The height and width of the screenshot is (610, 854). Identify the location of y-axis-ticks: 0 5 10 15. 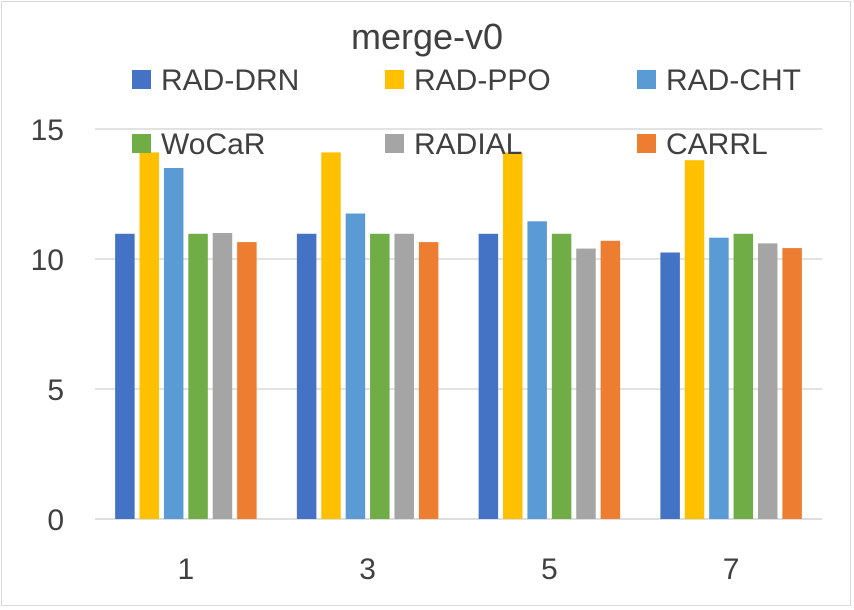
(47, 325).